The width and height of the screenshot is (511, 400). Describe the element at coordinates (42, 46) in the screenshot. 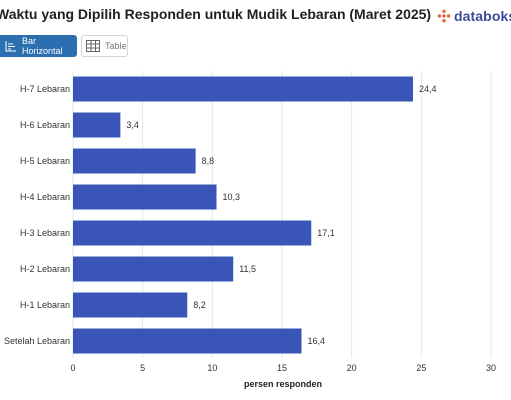

I see `tab-bar-horizontal-label: Bar Horizontal` at that location.